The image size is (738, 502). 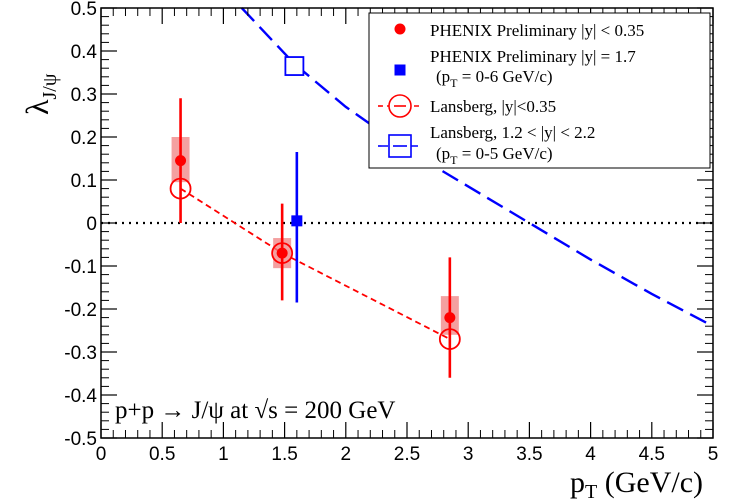 What do you see at coordinates (407, 454) in the screenshot?
I see `x-tick-label: 2.5` at bounding box center [407, 454].